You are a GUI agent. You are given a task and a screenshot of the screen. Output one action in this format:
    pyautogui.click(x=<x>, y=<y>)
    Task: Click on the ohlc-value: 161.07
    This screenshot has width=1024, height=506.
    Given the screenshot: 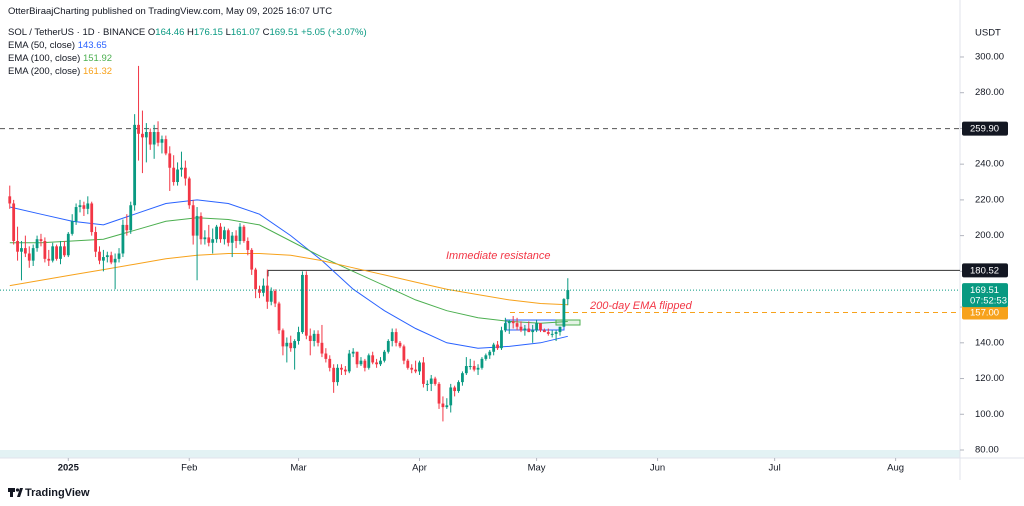 What is the action you would take?
    pyautogui.click(x=245, y=32)
    